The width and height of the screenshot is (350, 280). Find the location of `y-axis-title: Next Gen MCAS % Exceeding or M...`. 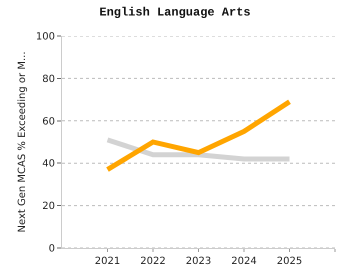

y-axis-title: Next Gen MCAS % Exceeding or M... is located at coordinates (22, 142).